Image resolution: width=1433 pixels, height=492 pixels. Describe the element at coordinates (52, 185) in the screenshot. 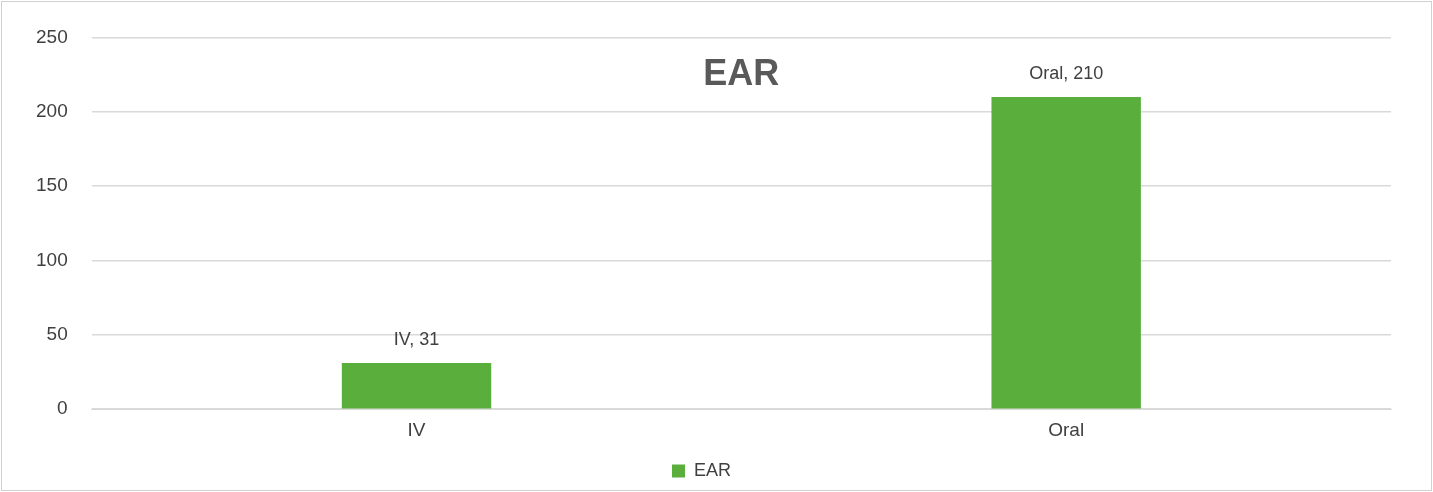

I see `y-tick-label: 150` at that location.